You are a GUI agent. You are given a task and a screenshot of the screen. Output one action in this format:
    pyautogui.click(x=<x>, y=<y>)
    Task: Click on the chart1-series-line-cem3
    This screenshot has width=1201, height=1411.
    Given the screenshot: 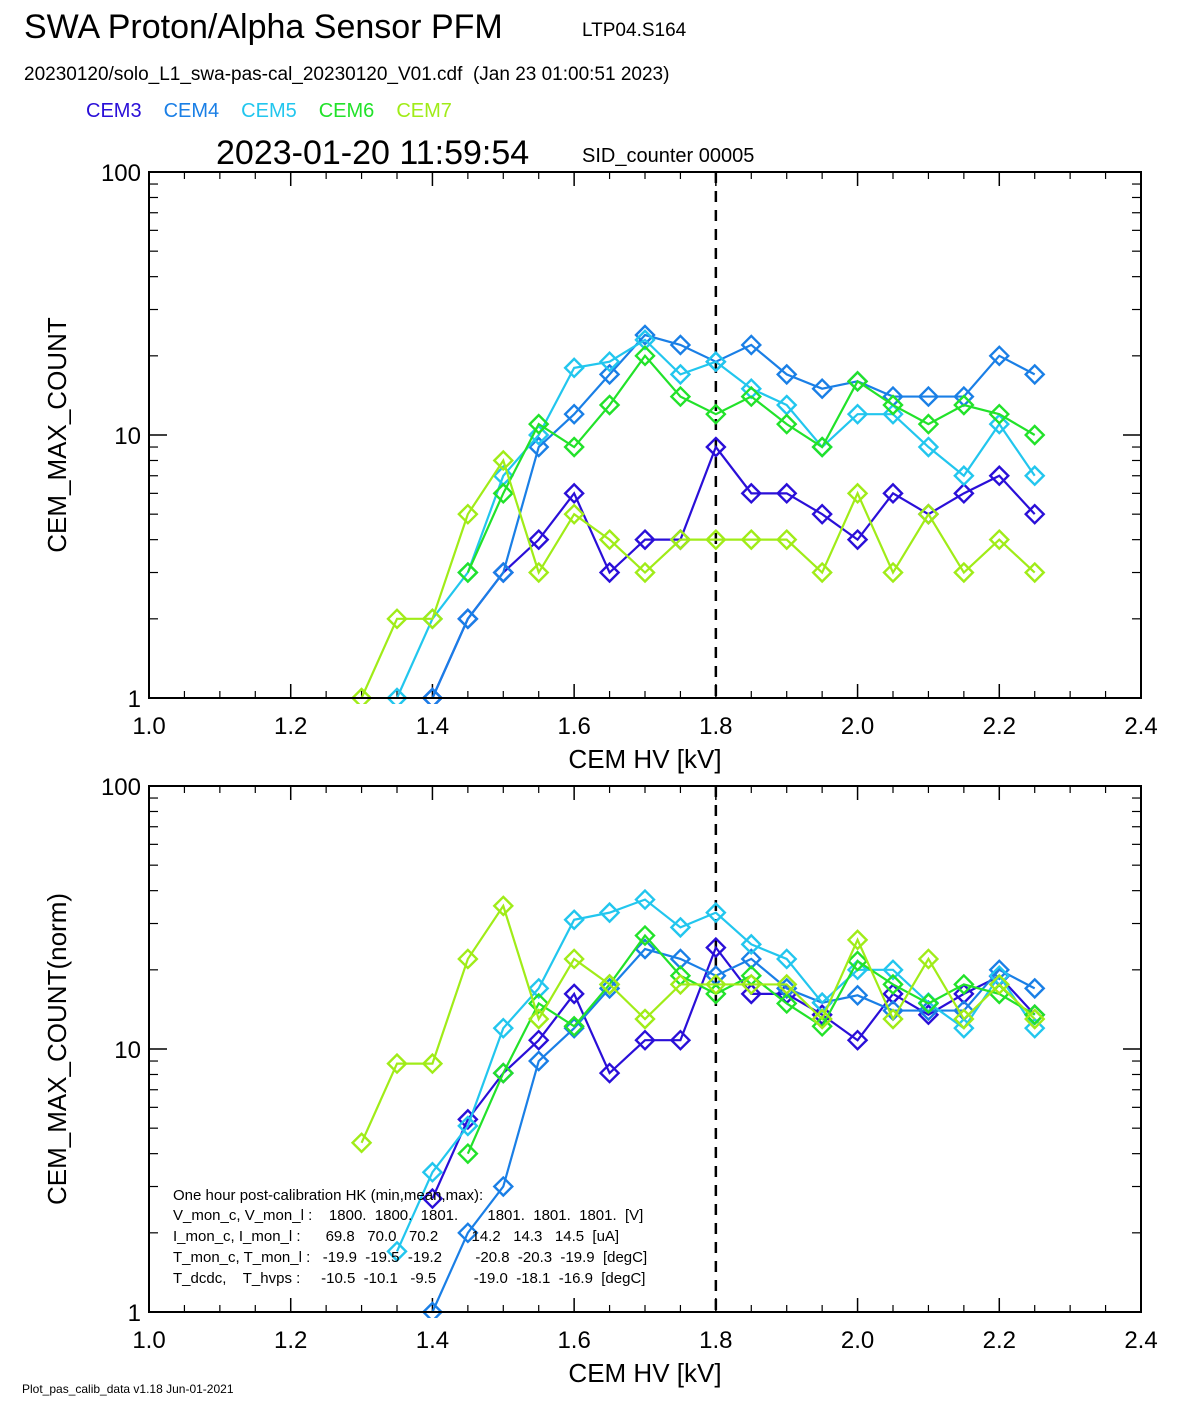 What is the action you would take?
    pyautogui.click(x=733, y=571)
    